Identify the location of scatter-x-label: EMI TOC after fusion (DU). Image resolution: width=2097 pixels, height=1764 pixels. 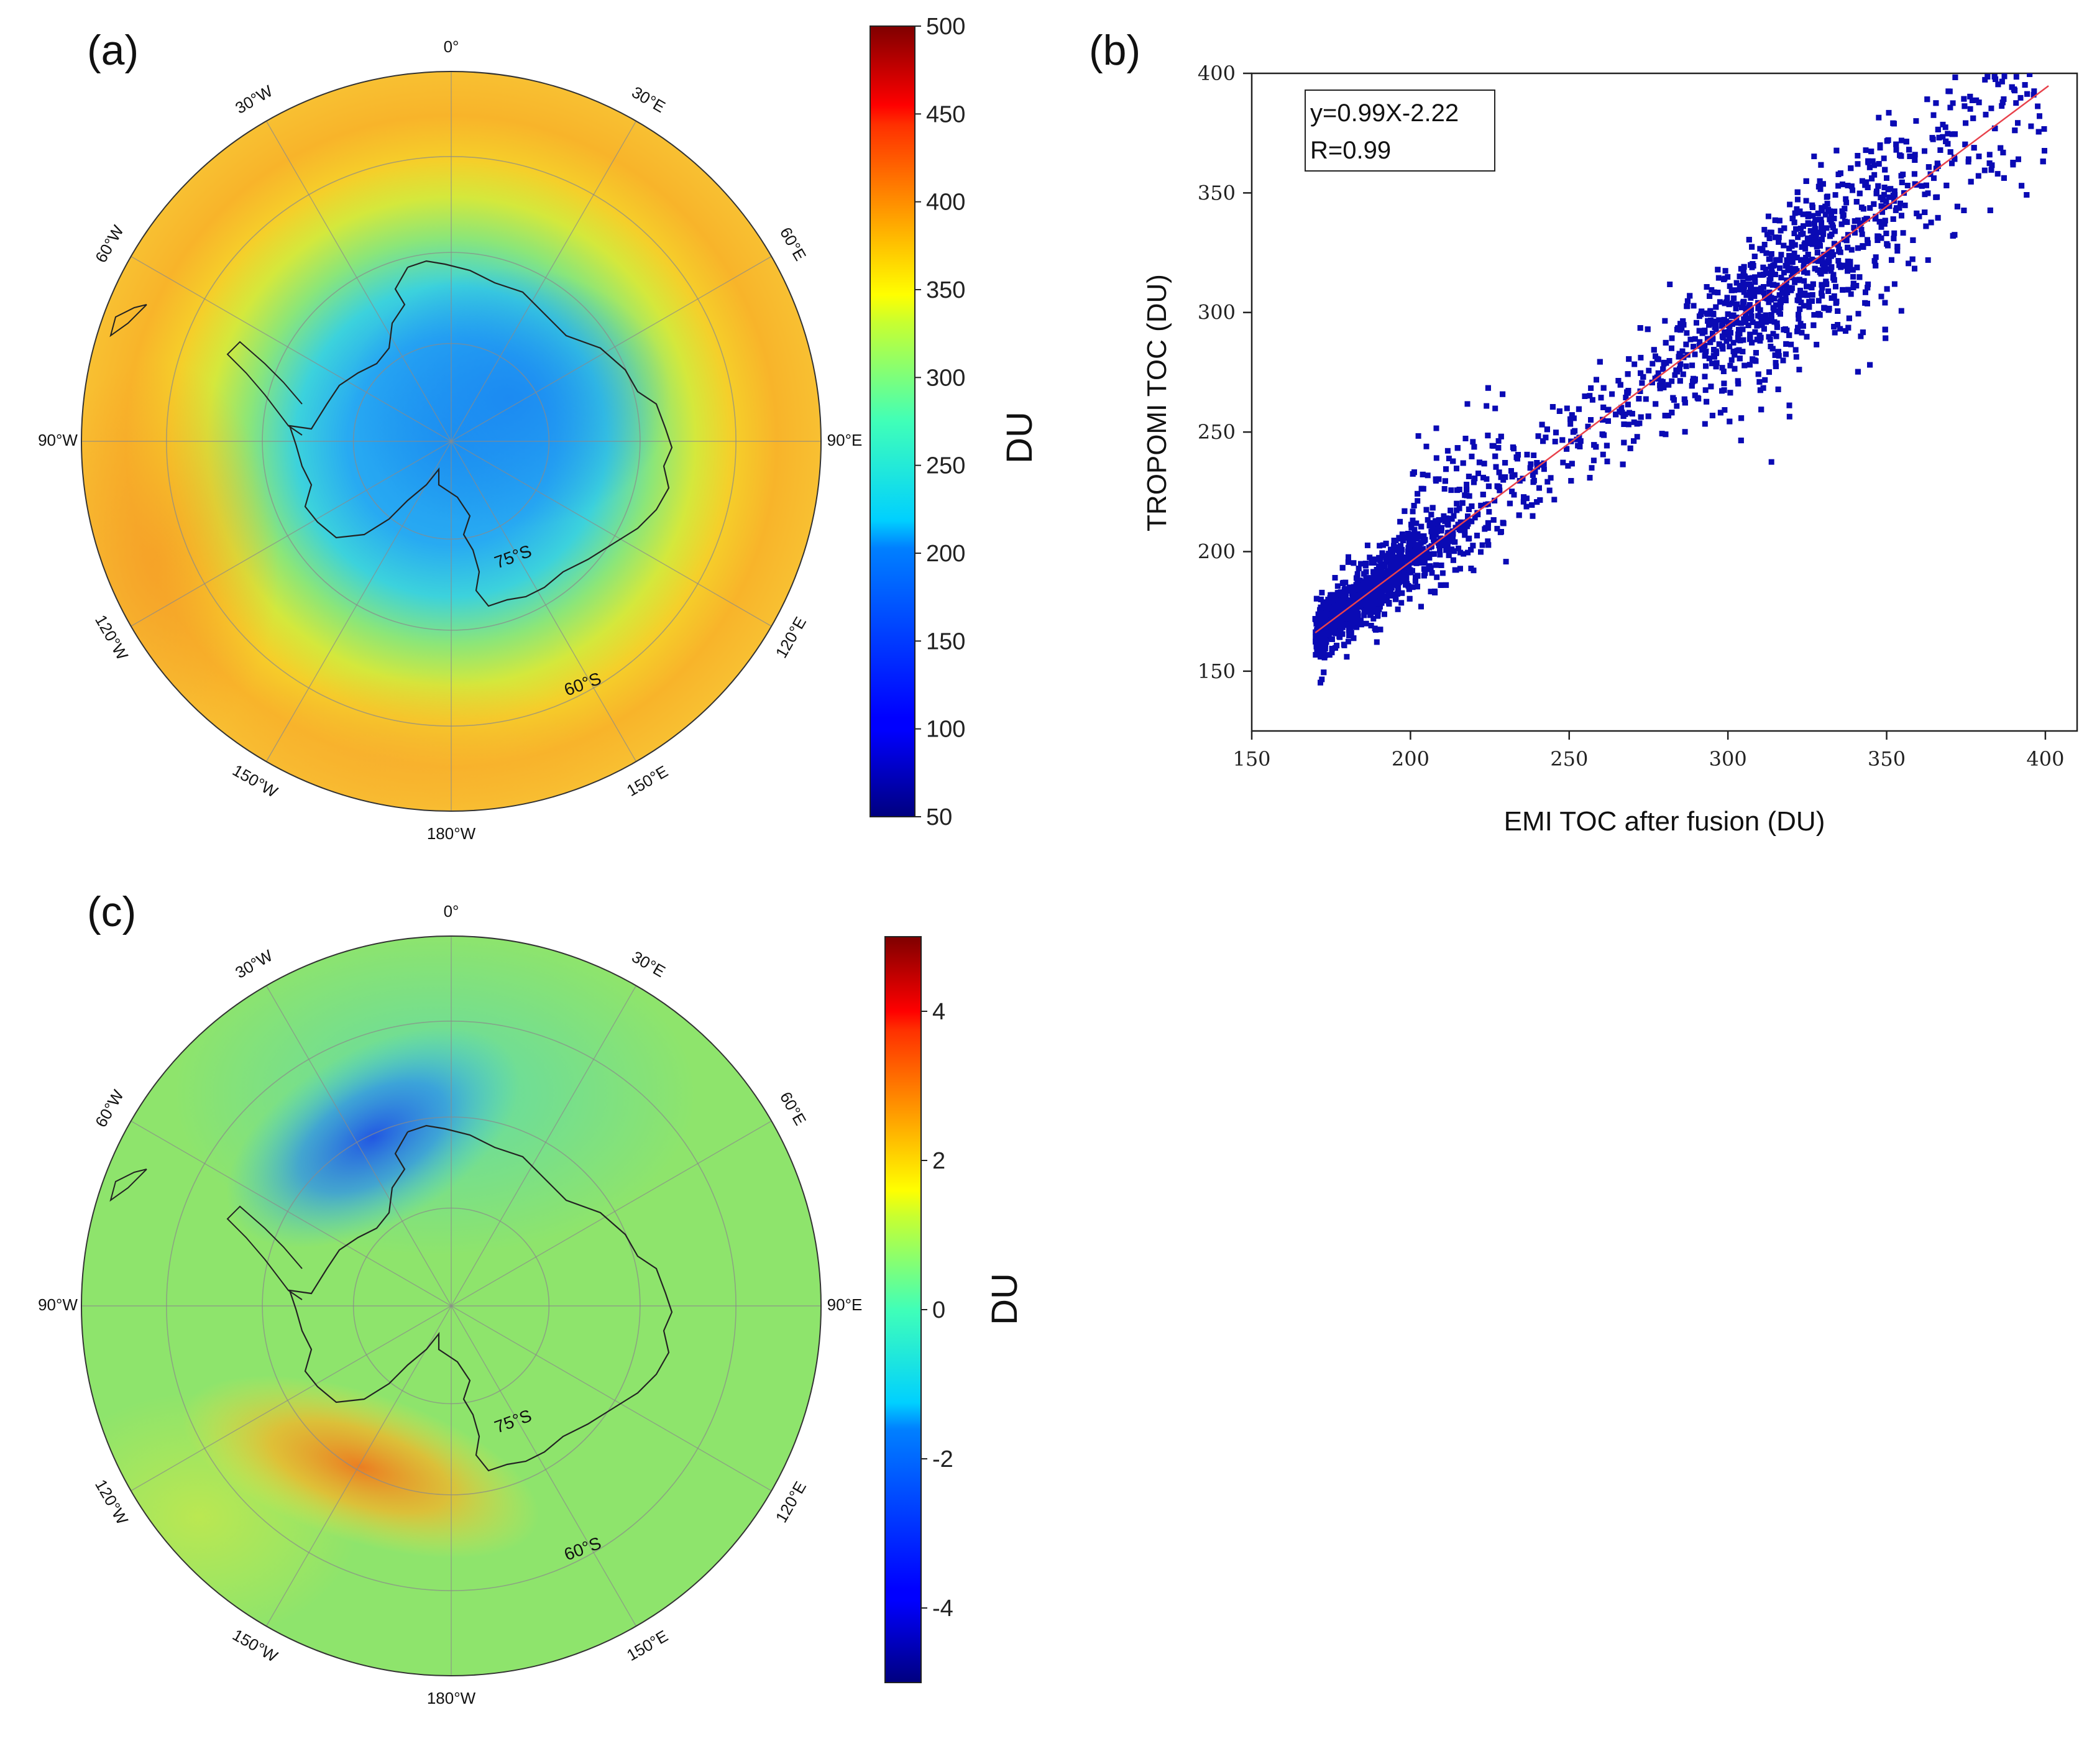
(1664, 821).